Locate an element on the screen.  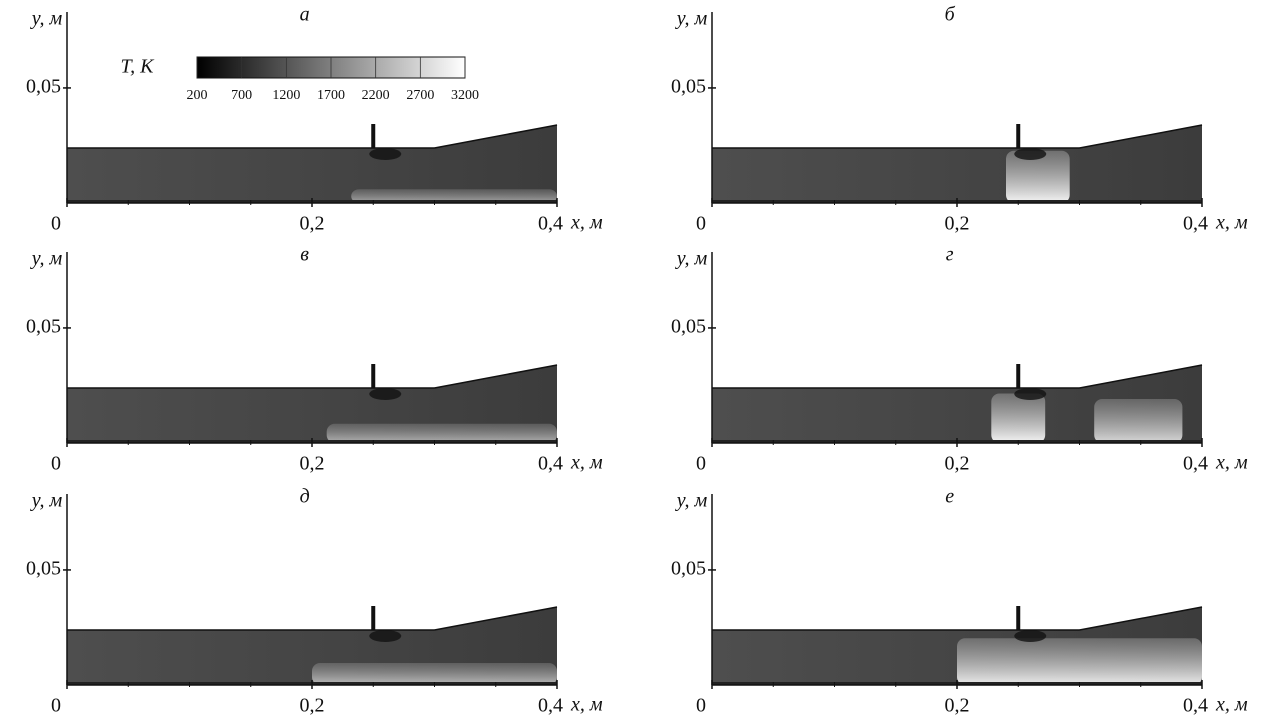
panel-title: е is located at coordinates (949, 497).